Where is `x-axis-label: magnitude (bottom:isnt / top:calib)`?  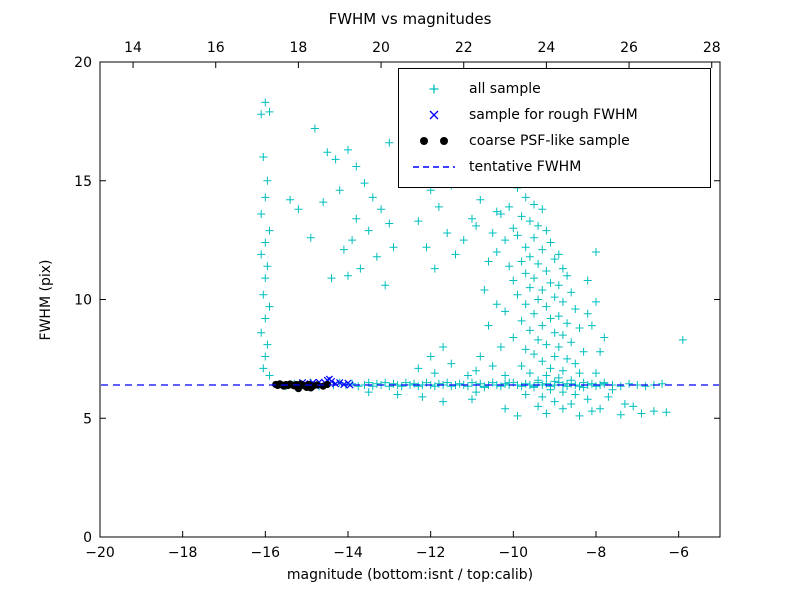 x-axis-label: magnitude (bottom:isnt / top:calib) is located at coordinates (410, 575).